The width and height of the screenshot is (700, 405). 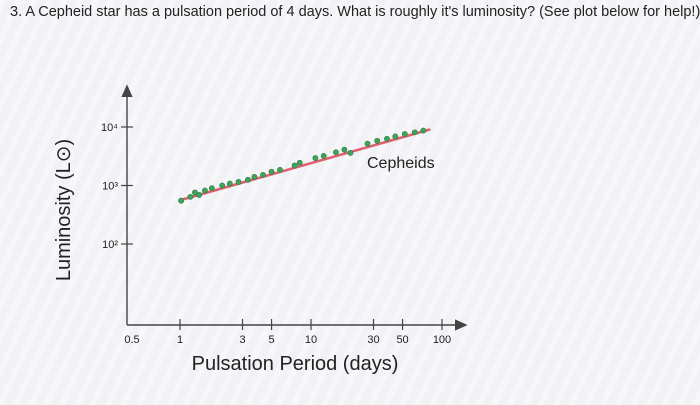 I want to click on x-tick-label-6: 50, so click(x=402, y=340).